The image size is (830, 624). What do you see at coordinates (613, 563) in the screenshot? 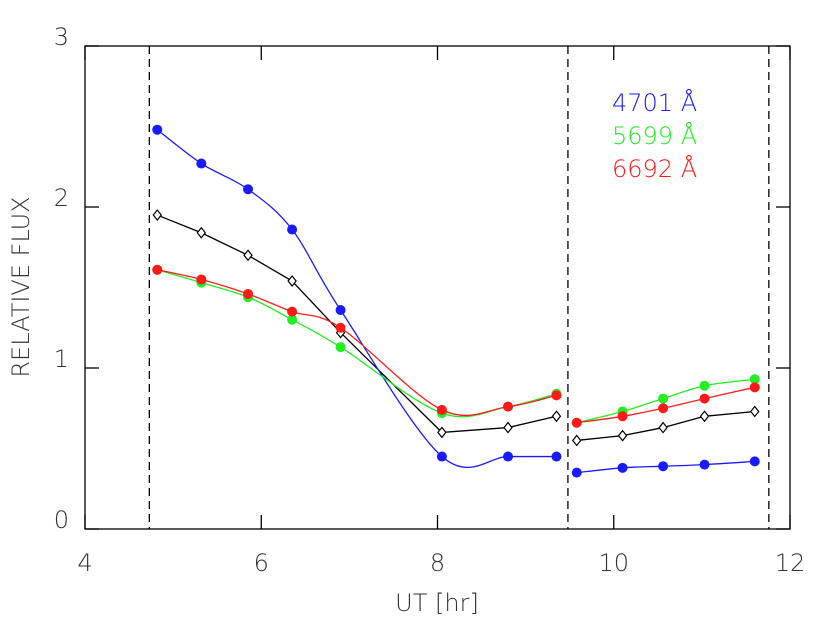
I see `x-tick-label: 10` at bounding box center [613, 563].